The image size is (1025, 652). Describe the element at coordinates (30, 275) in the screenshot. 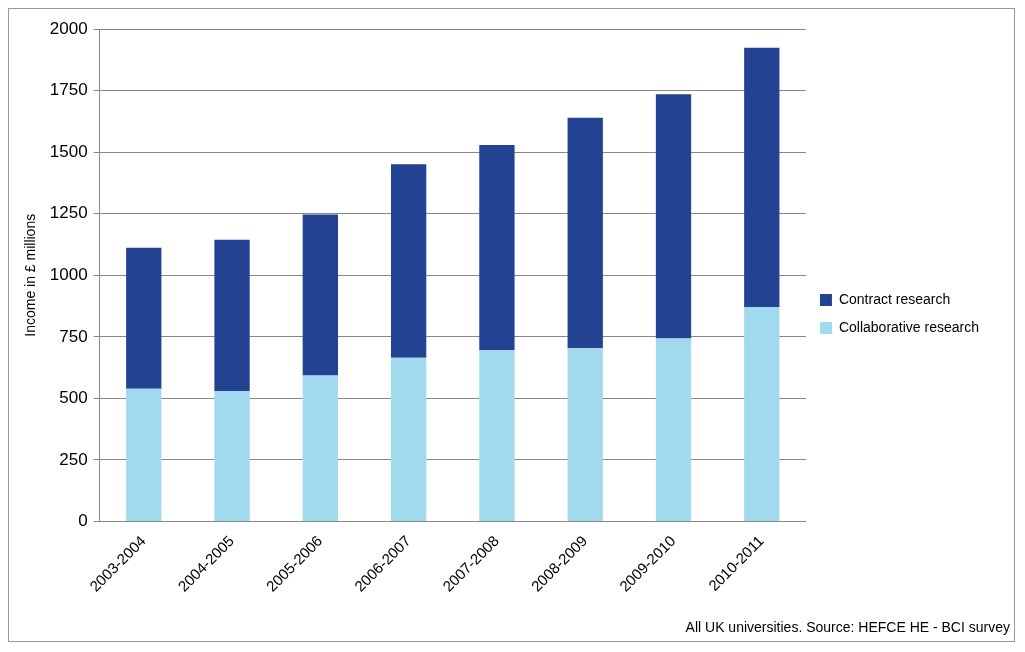

I see `y-axis-title: Income in £ millions` at that location.